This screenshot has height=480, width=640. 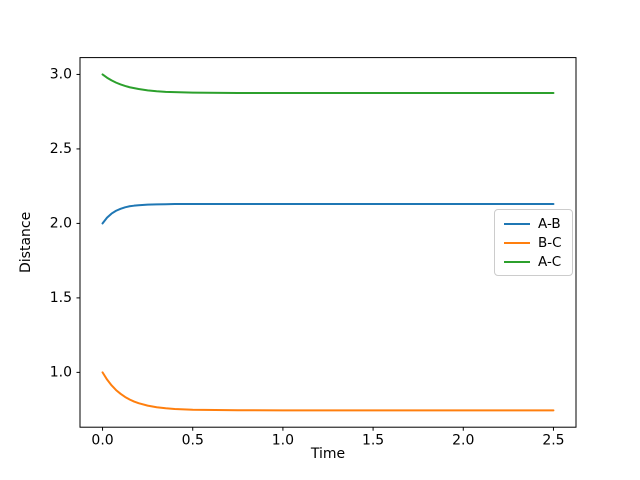 I want to click on y-tick-label: 3.0, so click(x=61, y=74).